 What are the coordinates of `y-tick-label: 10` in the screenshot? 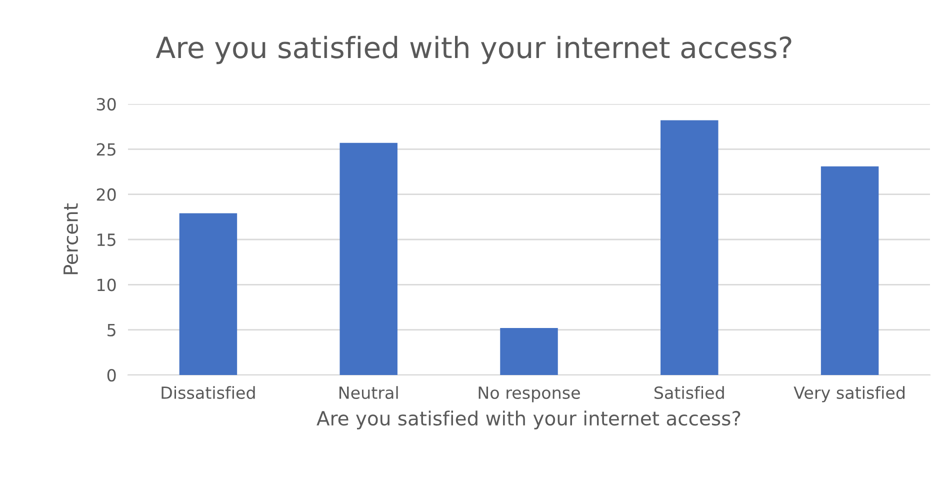 It's located at (107, 285).